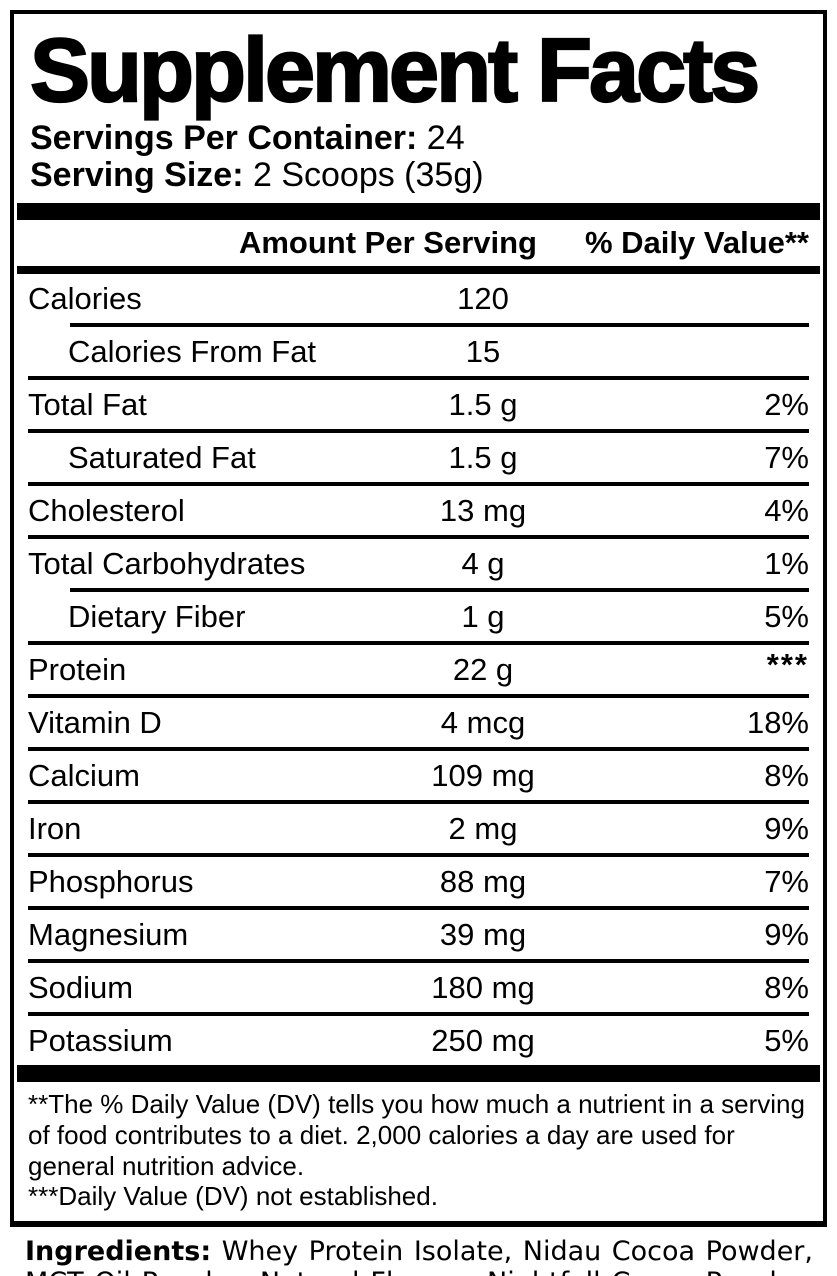 This screenshot has height=1276, width=837. What do you see at coordinates (786, 510) in the screenshot?
I see `nutrient-daily-value: 4%` at bounding box center [786, 510].